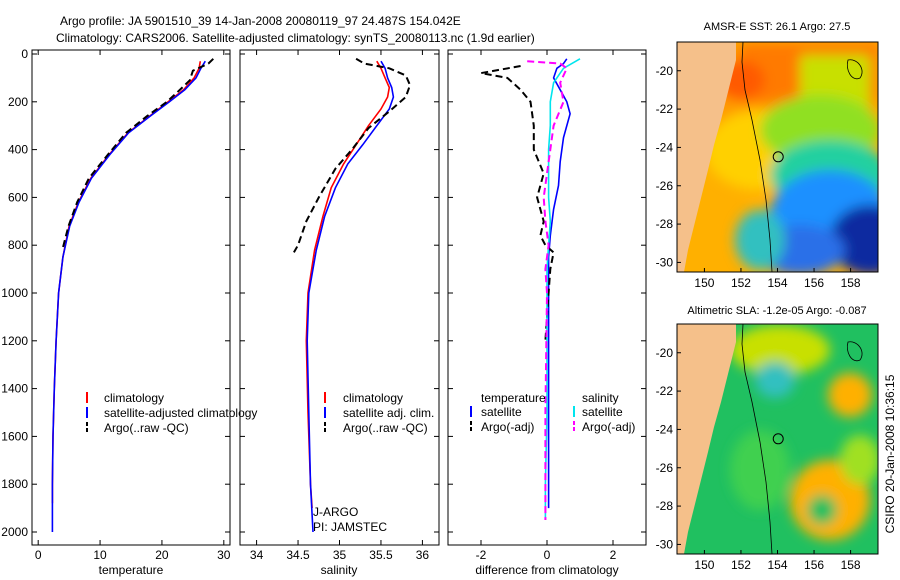 The width and height of the screenshot is (900, 580). What do you see at coordinates (14, 436) in the screenshot?
I see `ytick-label-8: 1600` at bounding box center [14, 436].